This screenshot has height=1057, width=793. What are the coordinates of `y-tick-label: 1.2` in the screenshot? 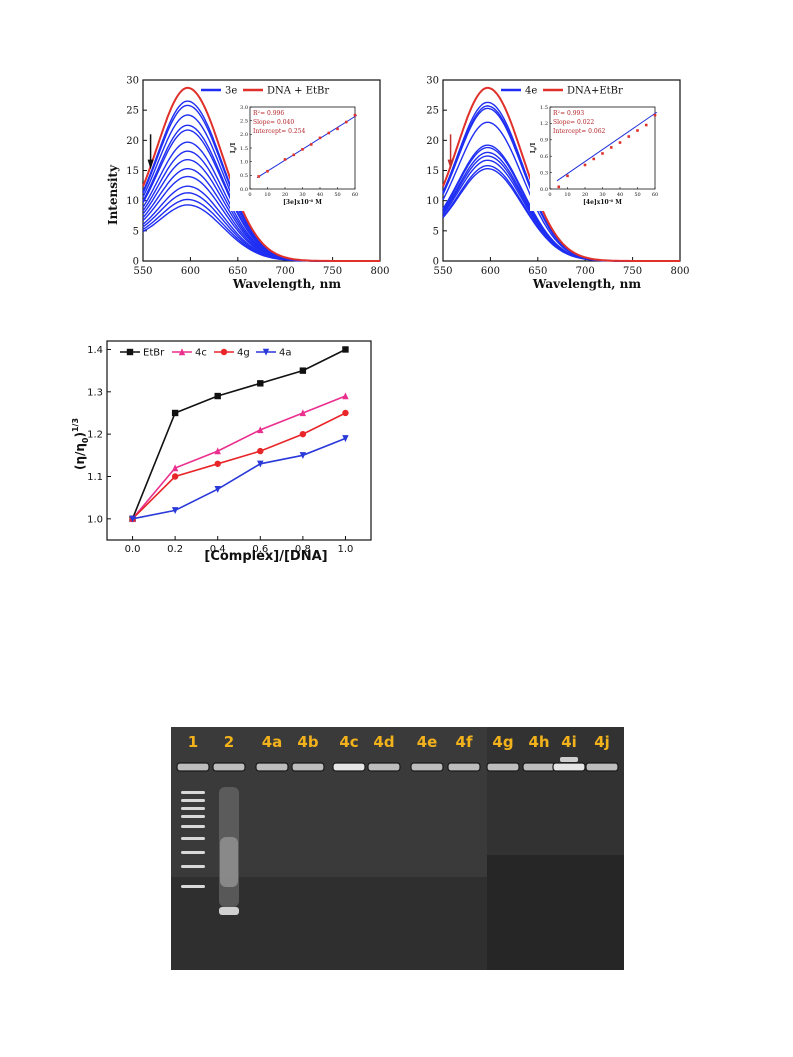 It's located at (95, 435).